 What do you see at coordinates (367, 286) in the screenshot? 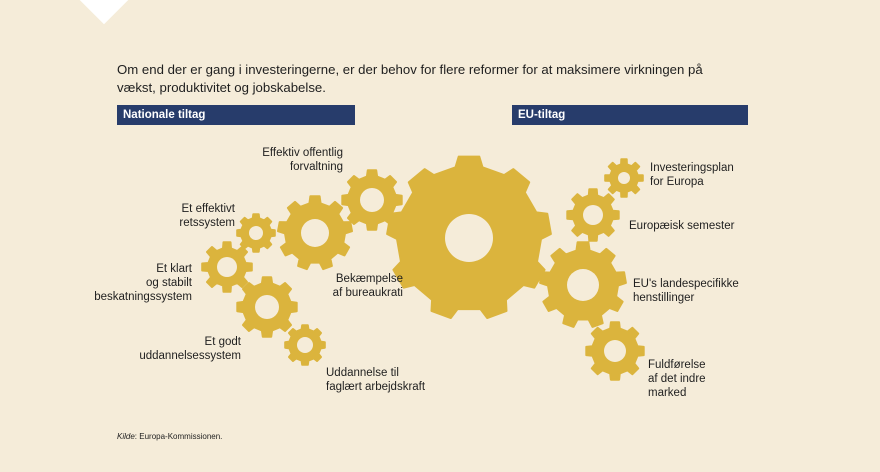
I see `label-bekaempelse-af-bureaukrati: Bekæmpelse af bureaukrati` at bounding box center [367, 286].